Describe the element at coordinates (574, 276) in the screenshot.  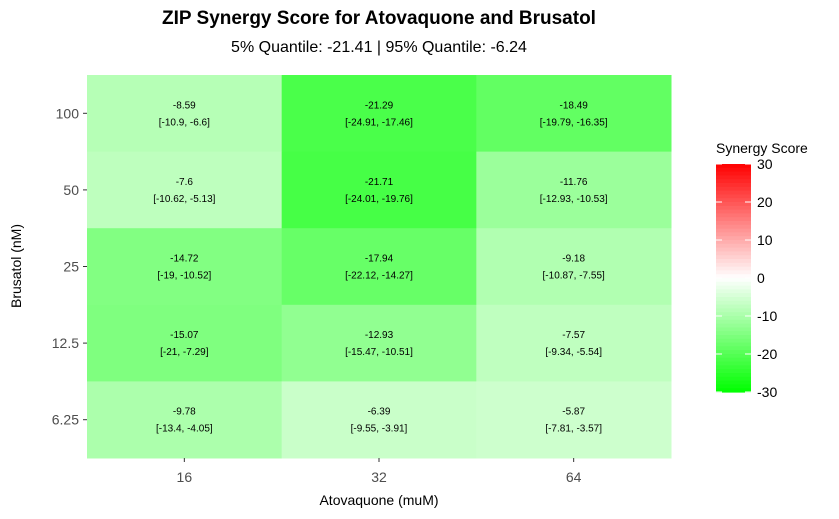
I see `cell-ci-label: [-10.87, -7.55]` at that location.